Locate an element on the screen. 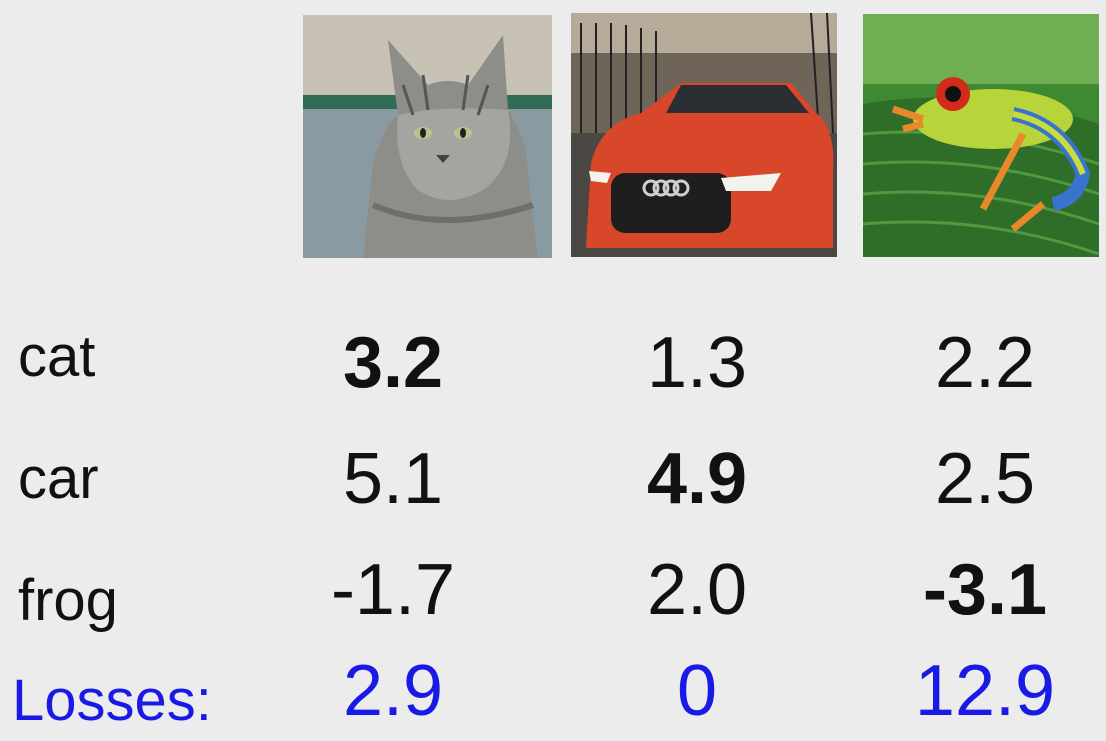  cat-image is located at coordinates (427, 136).